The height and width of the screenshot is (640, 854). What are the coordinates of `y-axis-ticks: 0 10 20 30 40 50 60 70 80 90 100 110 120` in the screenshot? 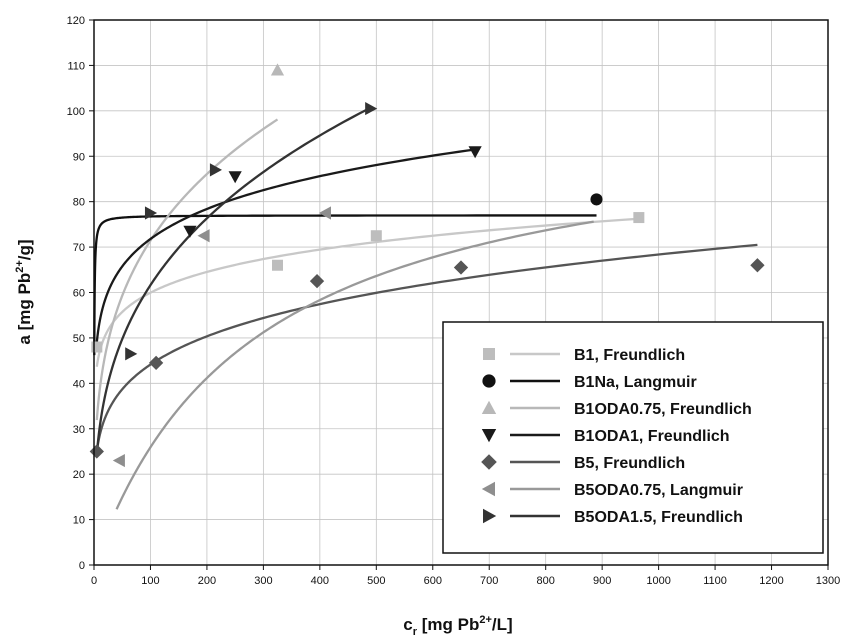 It's located at (80, 293).